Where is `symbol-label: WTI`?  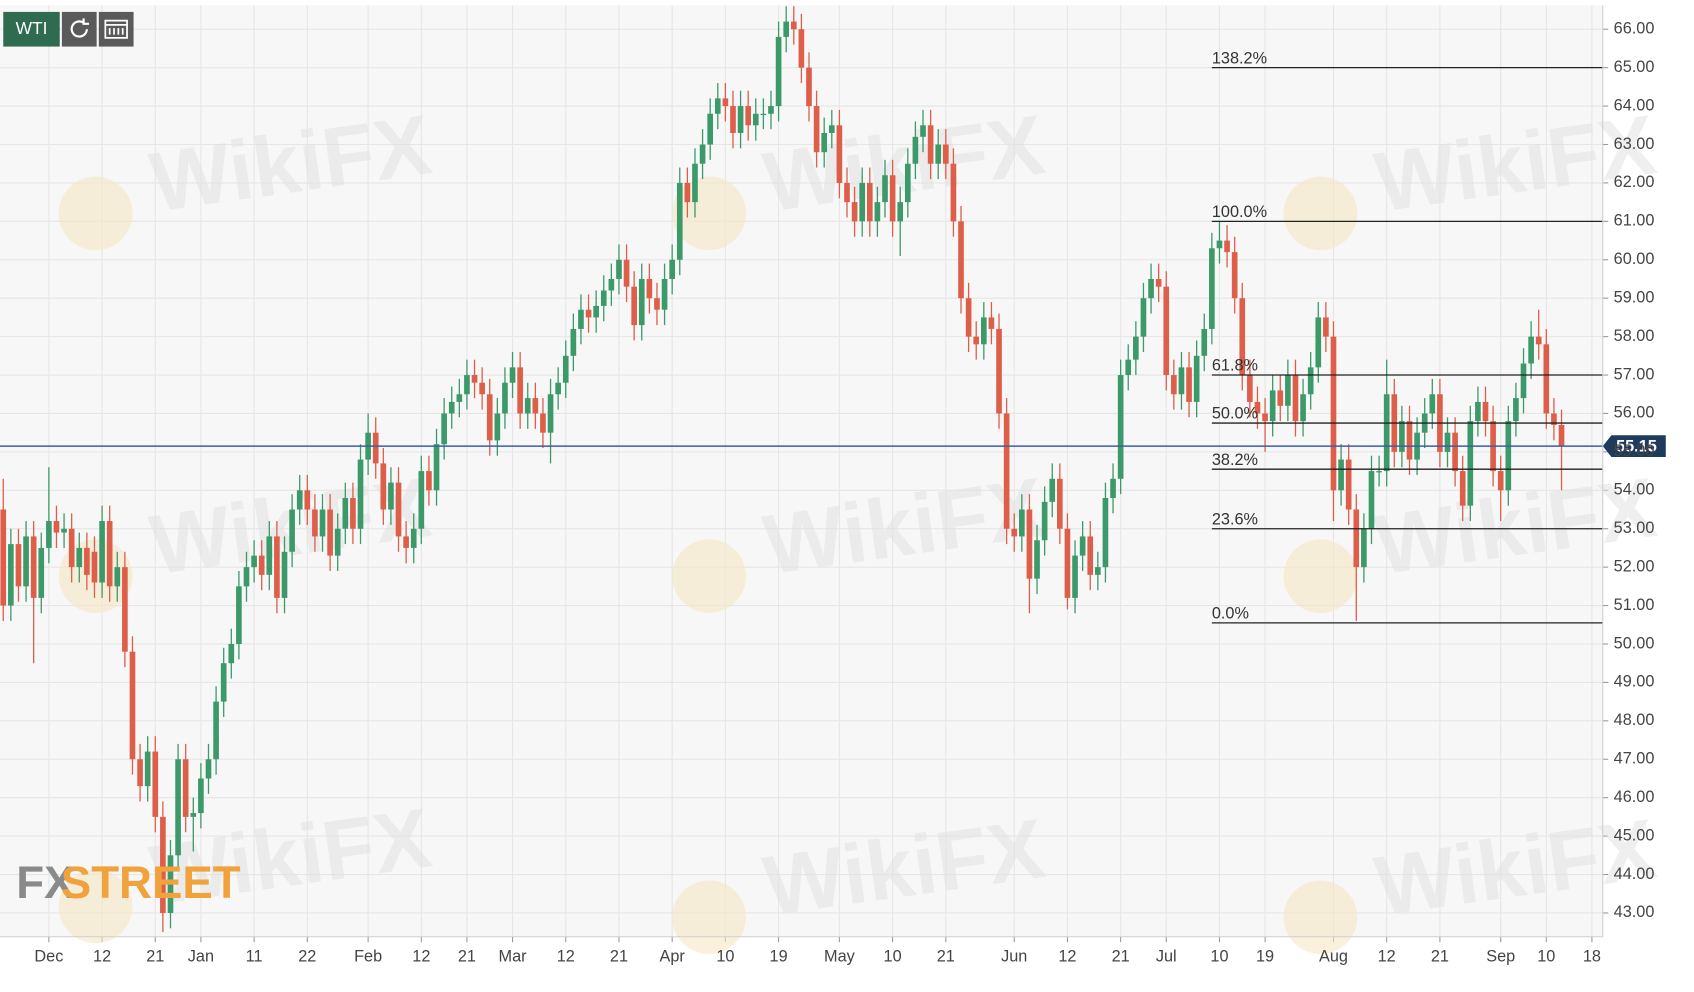
symbol-label: WTI is located at coordinates (32, 28).